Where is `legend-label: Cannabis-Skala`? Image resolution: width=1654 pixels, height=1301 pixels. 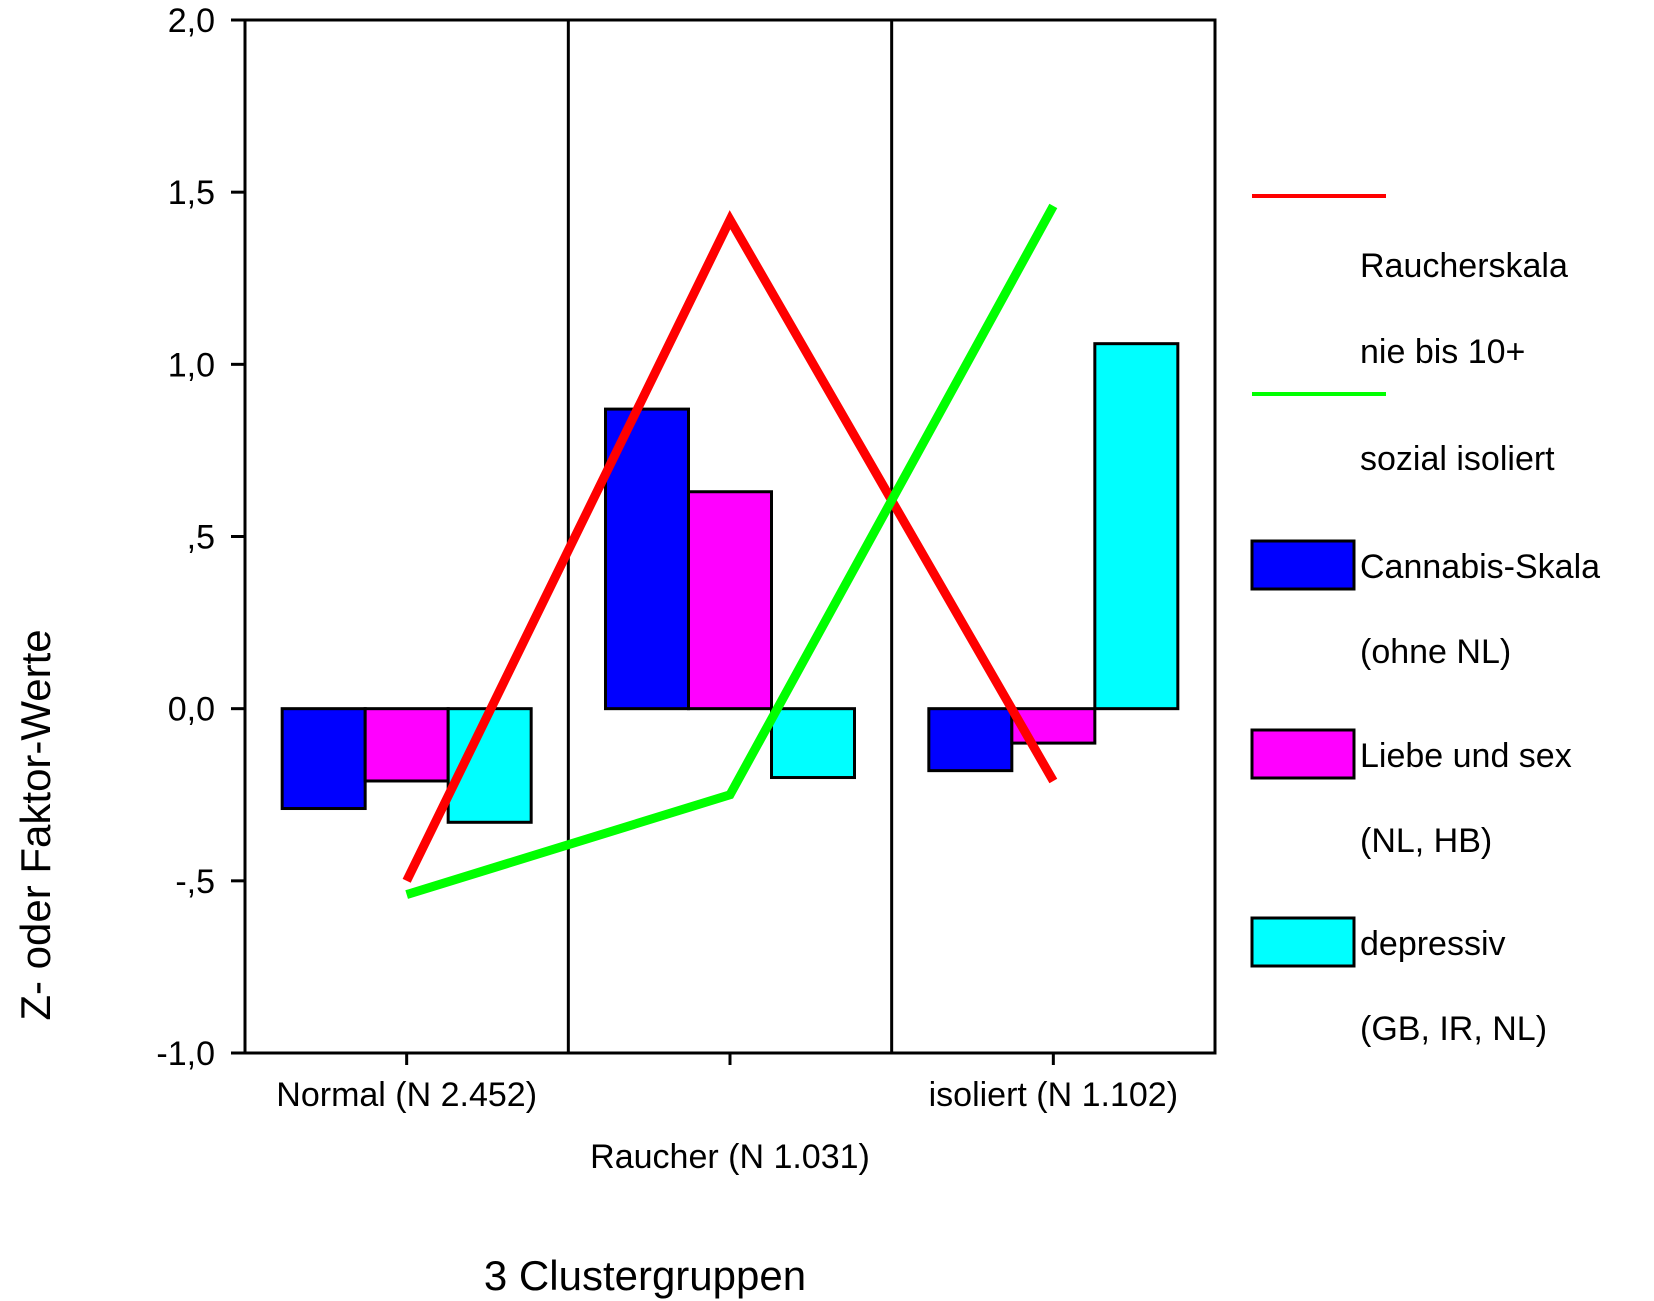 legend-label: Cannabis-Skala is located at coordinates (1480, 567).